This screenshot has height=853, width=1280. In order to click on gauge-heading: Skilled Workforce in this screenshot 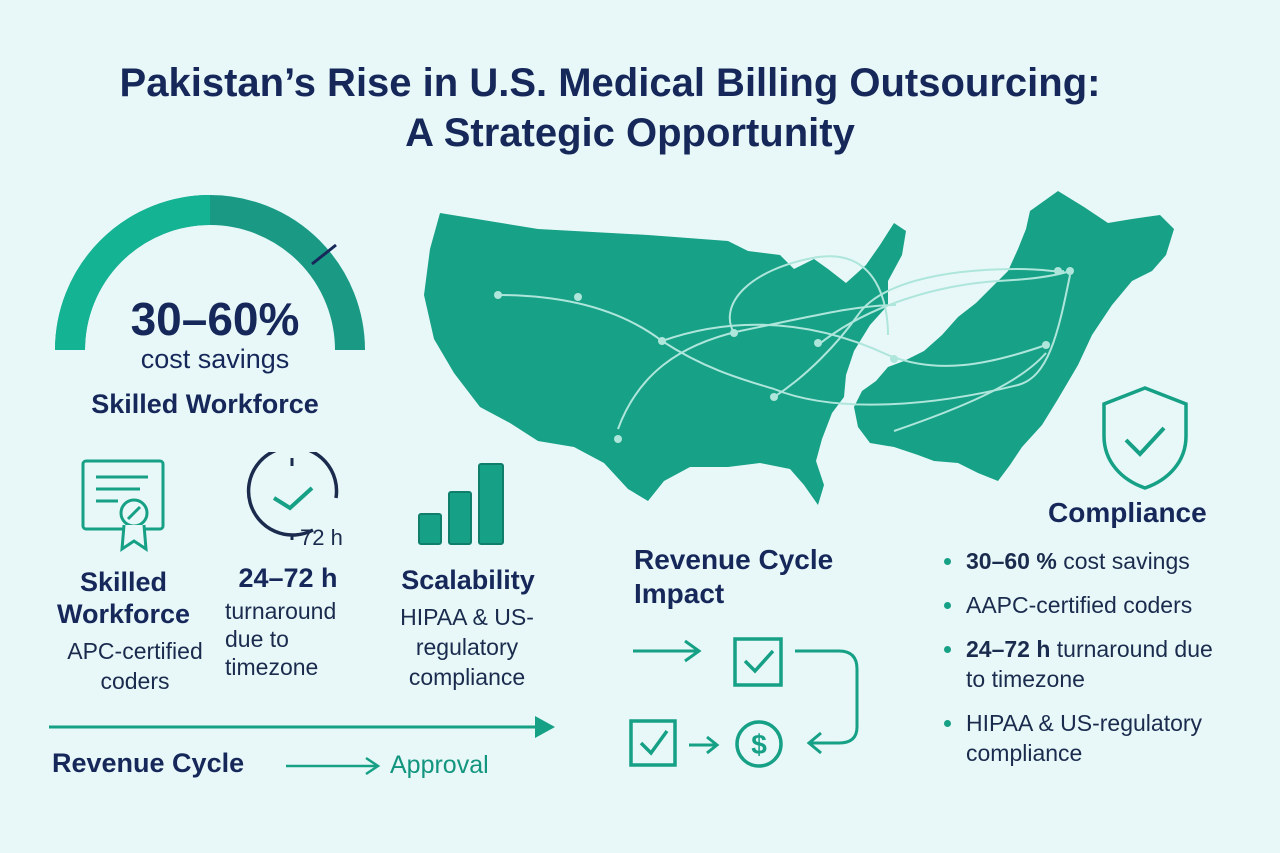, I will do `click(205, 404)`.